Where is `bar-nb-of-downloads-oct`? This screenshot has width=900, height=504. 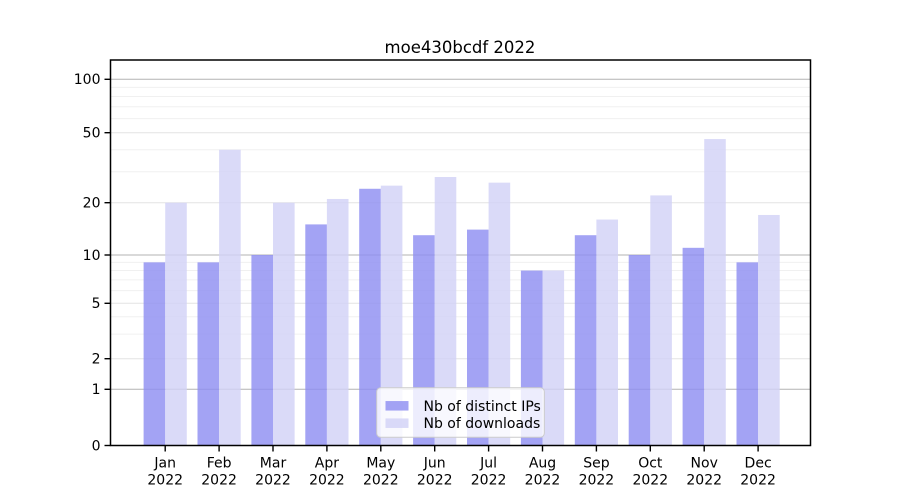 bar-nb-of-downloads-oct is located at coordinates (661, 320).